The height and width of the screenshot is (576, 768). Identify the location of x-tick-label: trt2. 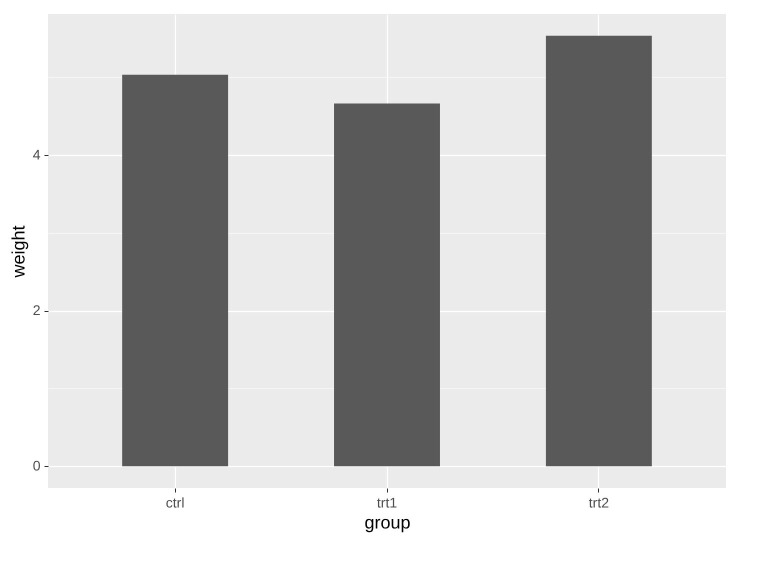
(599, 502).